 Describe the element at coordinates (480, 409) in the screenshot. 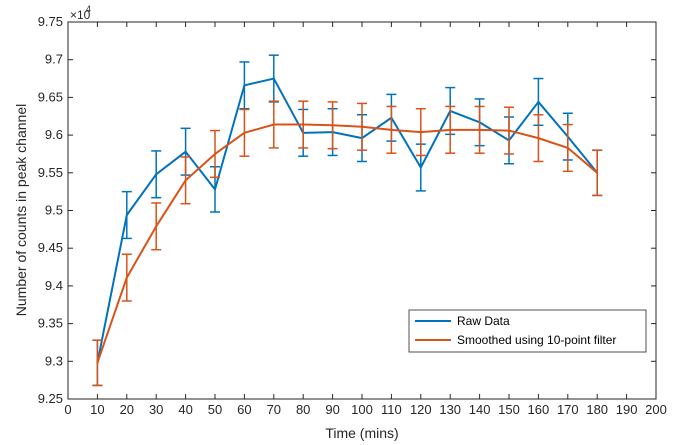

I see `x-tick-label: 140` at that location.